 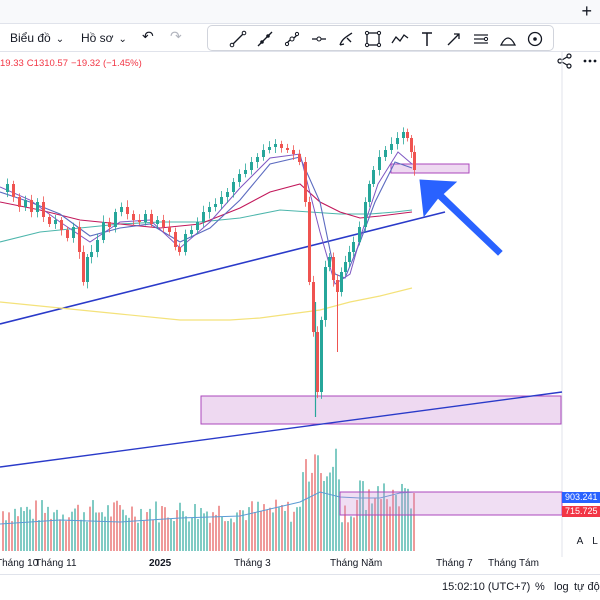 What do you see at coordinates (50, 63) in the screenshot?
I see `legend-close: 1310.57` at bounding box center [50, 63].